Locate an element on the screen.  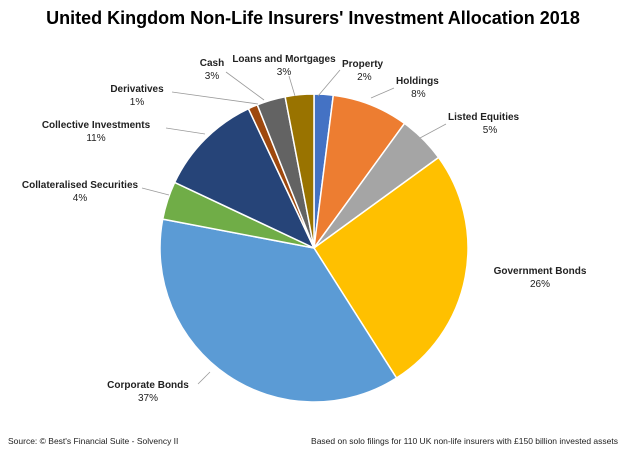
pie-slice-loans-and-mortgages is located at coordinates (299, 171).